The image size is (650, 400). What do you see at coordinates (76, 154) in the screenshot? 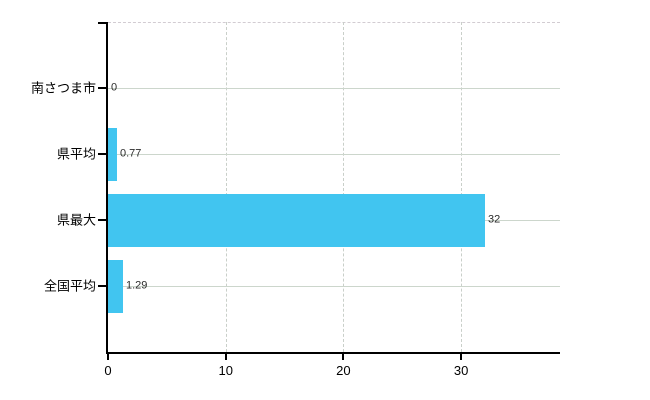
I see `category-label: 県平均` at bounding box center [76, 154].